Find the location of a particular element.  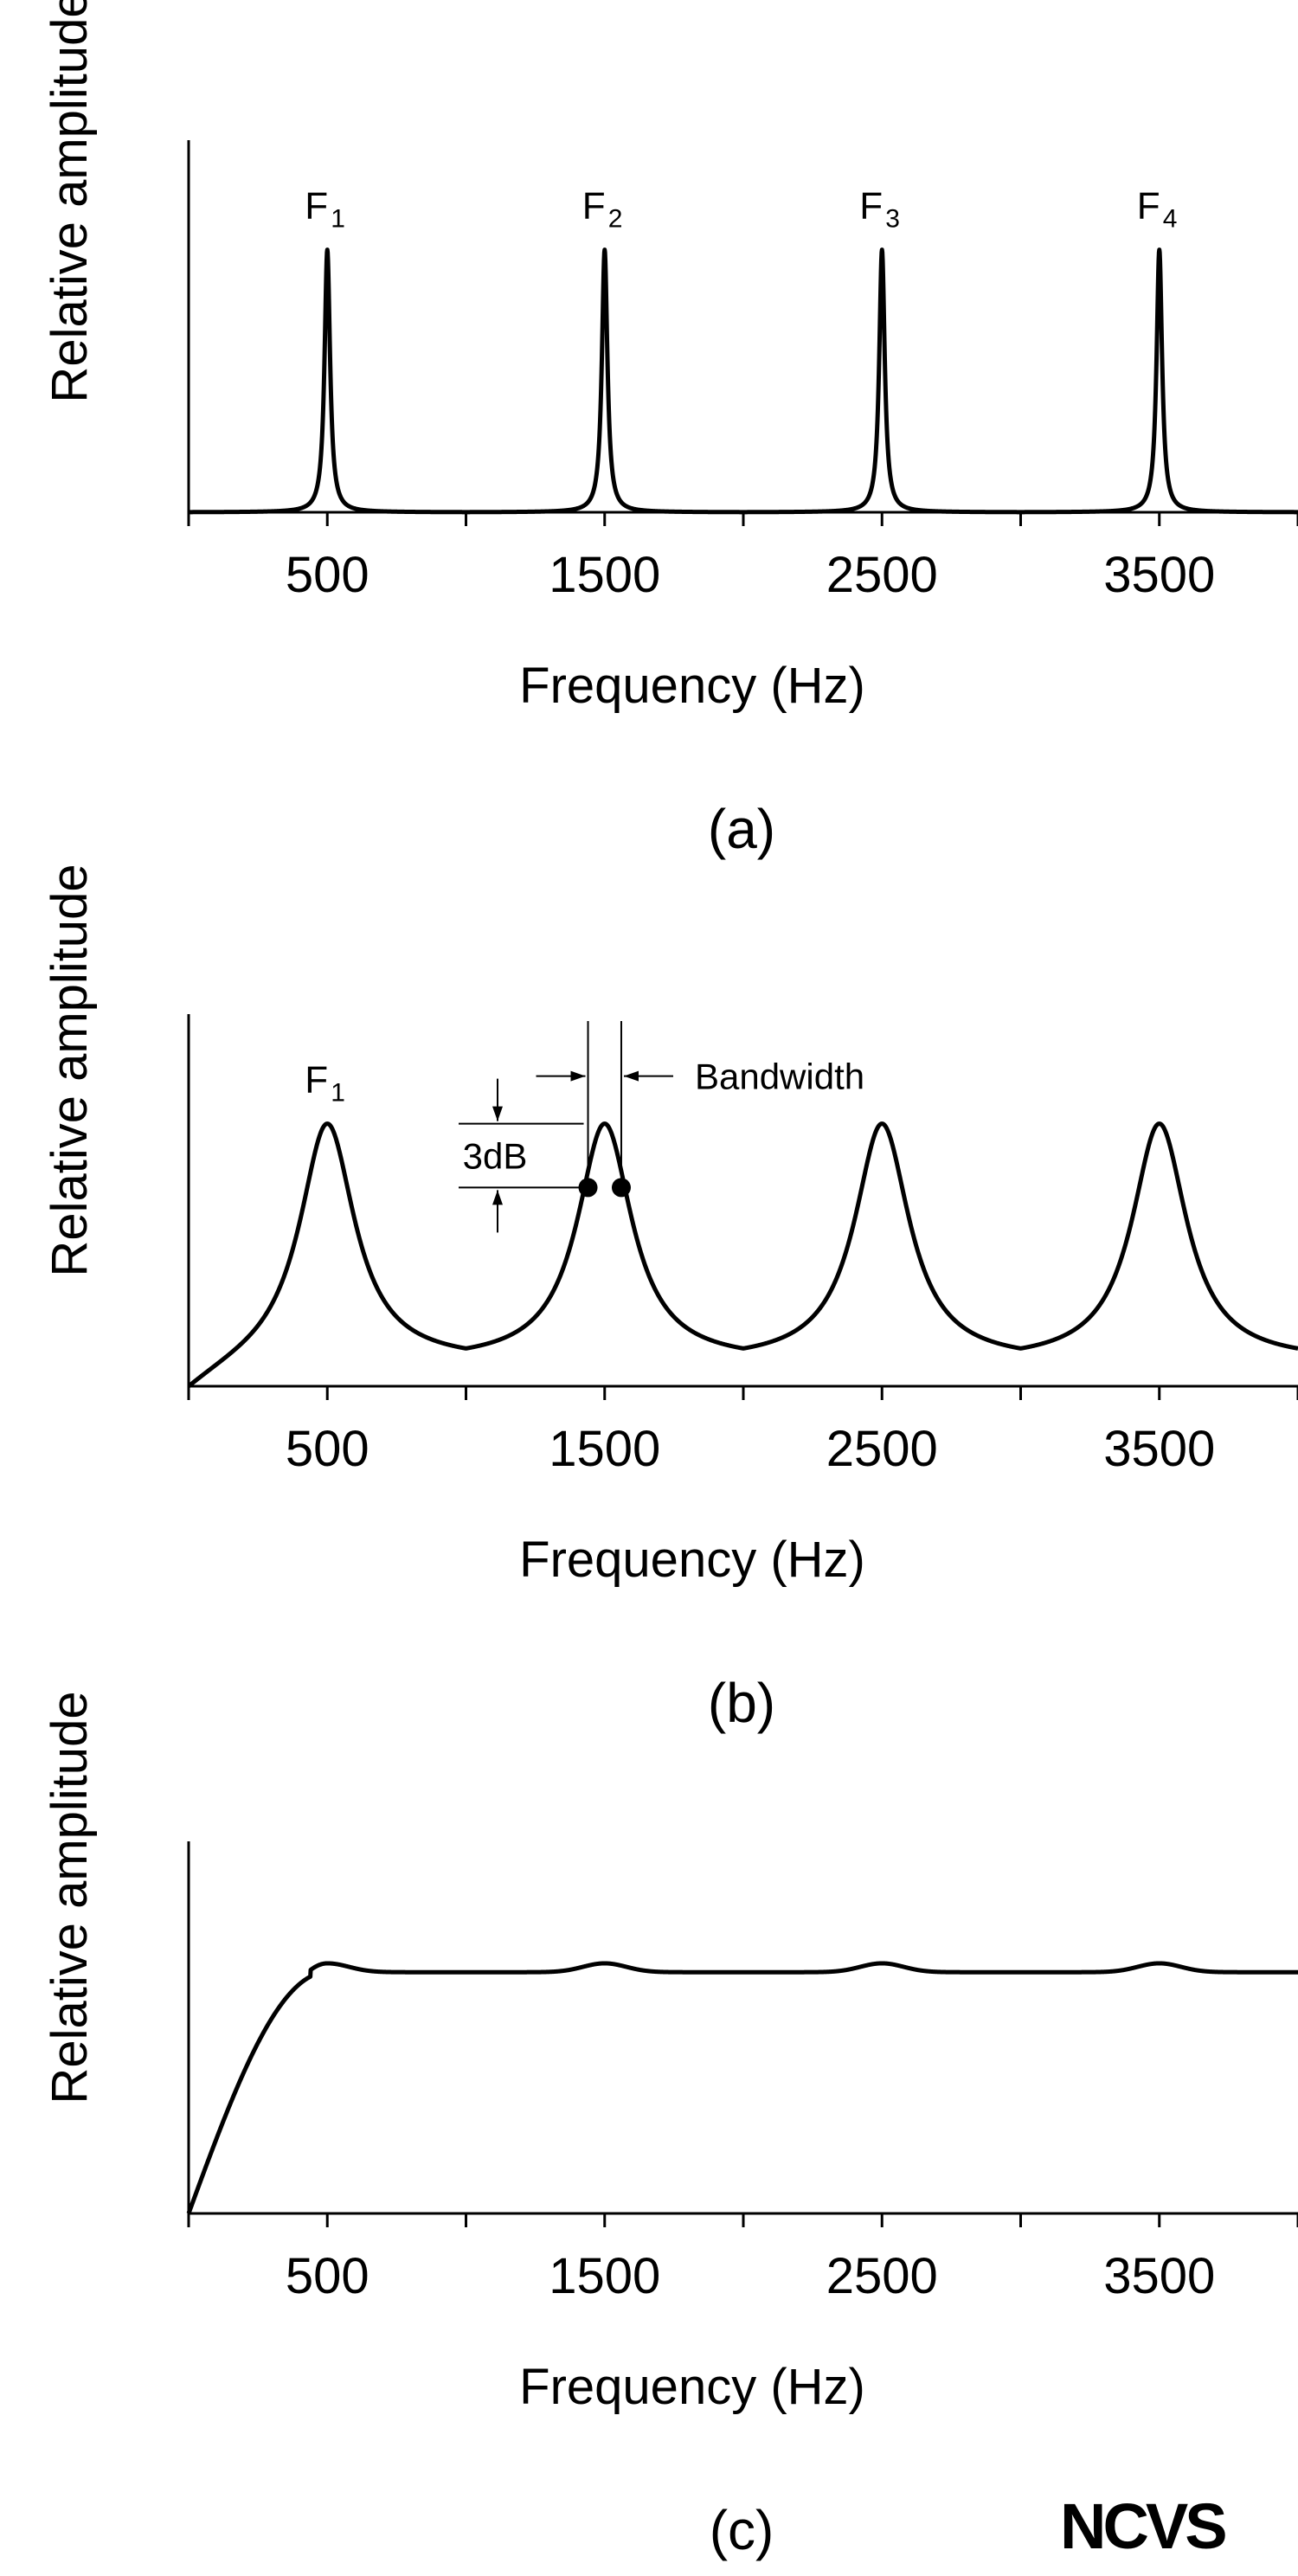

ncvs-logo: NCVS is located at coordinates (1142, 2526).